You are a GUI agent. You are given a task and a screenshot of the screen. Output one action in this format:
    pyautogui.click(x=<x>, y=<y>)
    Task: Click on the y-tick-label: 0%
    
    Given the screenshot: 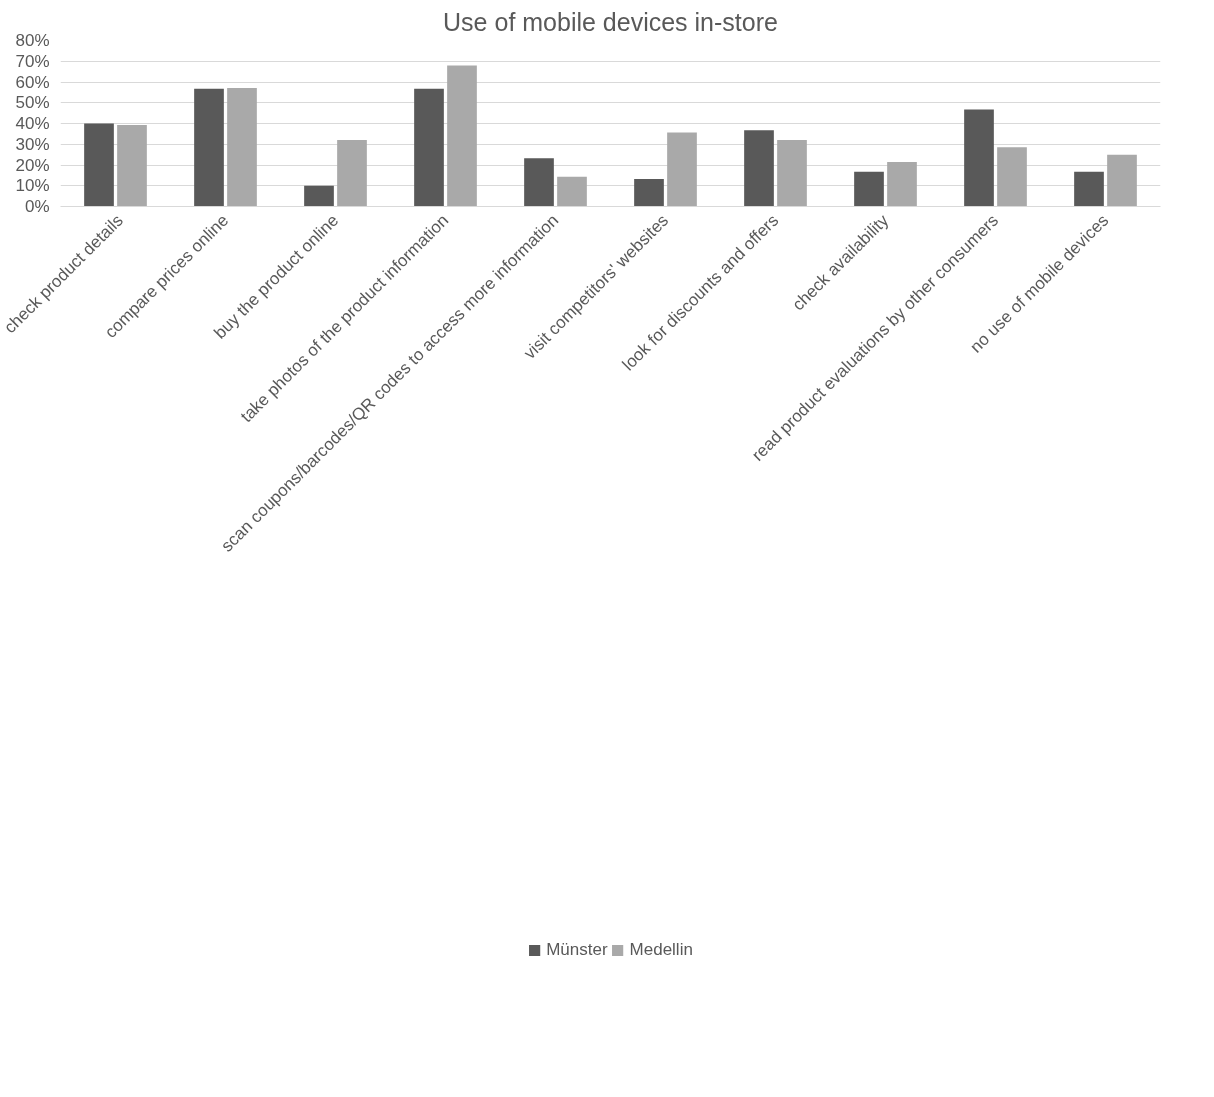 What is the action you would take?
    pyautogui.click(x=37, y=206)
    